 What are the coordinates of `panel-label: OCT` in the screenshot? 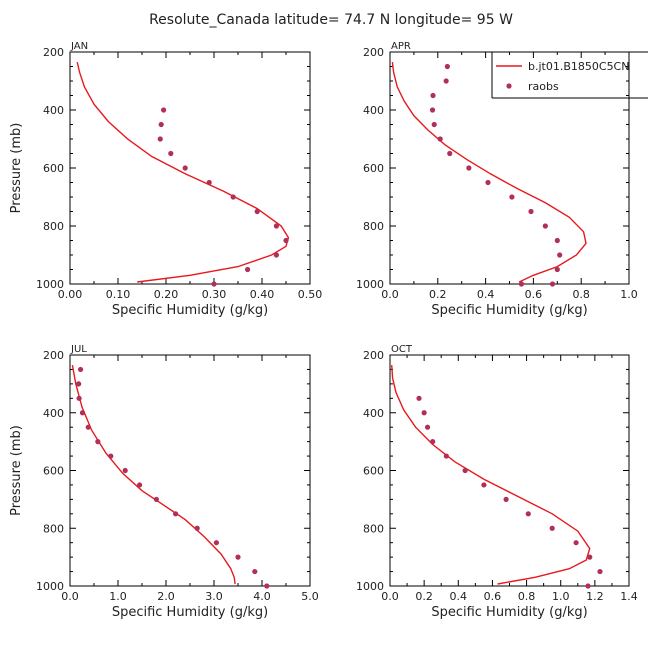 It's located at (402, 349).